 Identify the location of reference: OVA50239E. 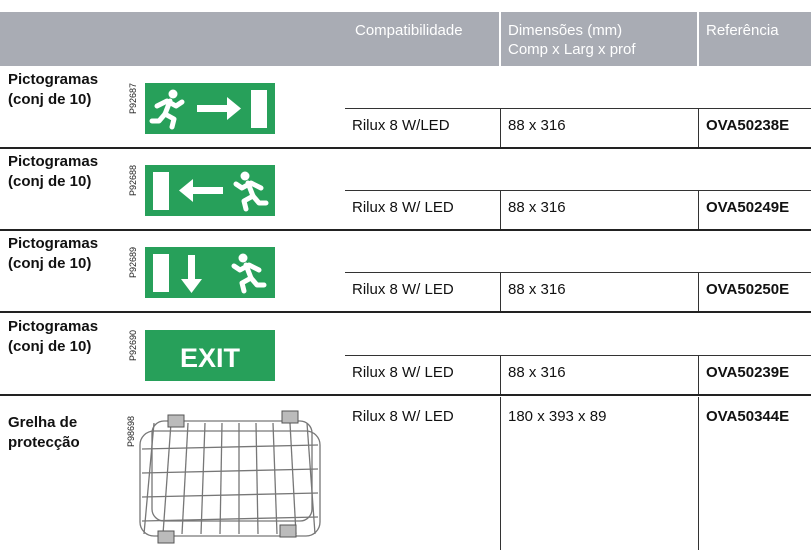
(748, 372).